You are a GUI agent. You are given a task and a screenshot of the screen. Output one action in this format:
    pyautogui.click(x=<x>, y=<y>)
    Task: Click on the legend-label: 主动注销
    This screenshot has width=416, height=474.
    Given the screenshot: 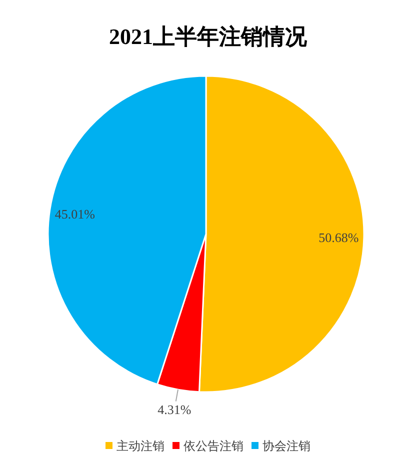 What is the action you would take?
    pyautogui.click(x=140, y=446)
    